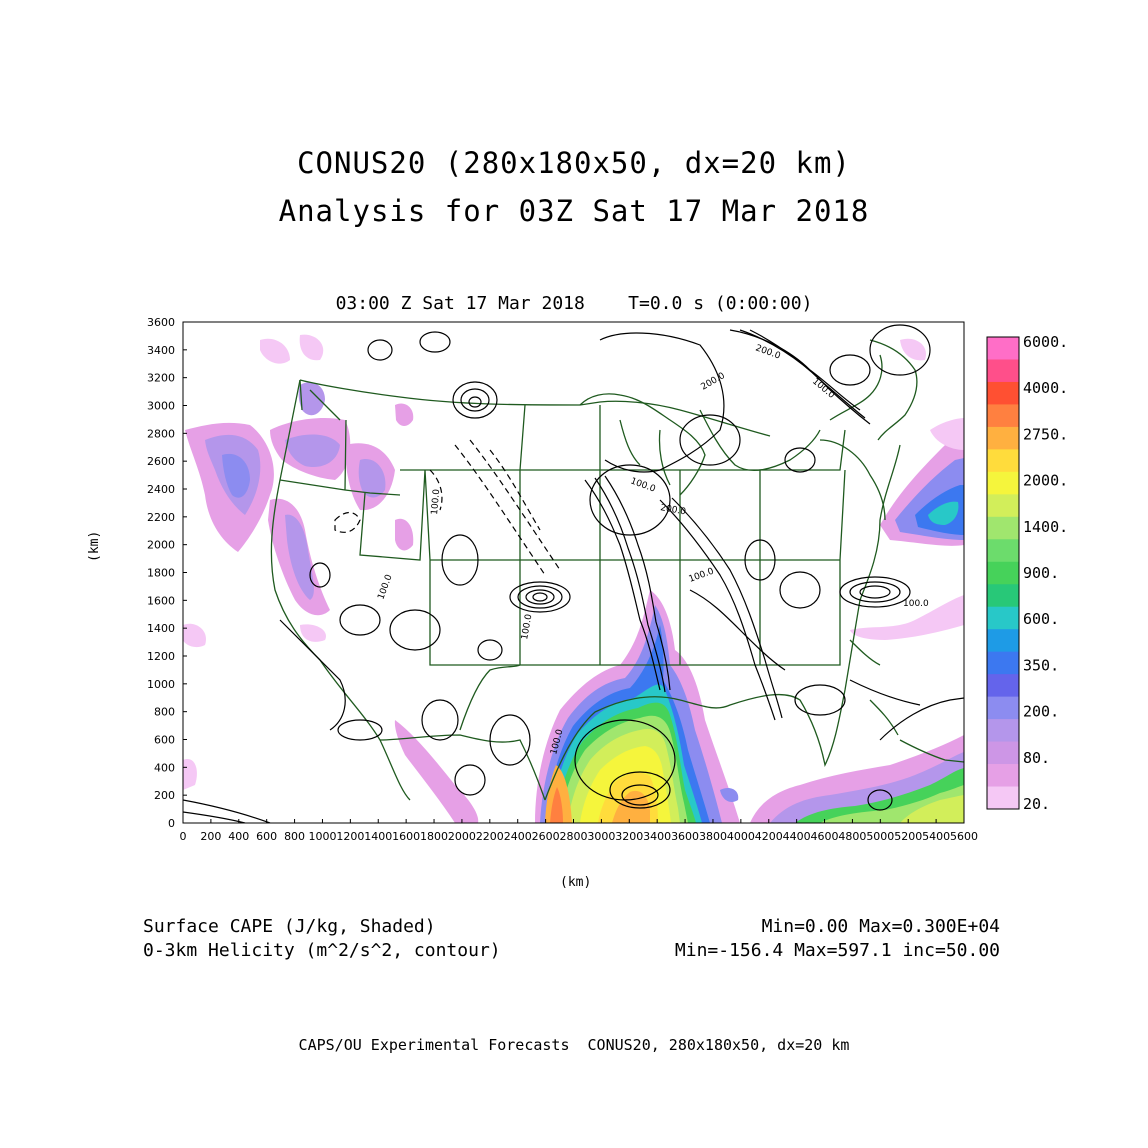 This screenshot has height=1148, width=1148. Describe the element at coordinates (161, 489) in the screenshot. I see `y-tick-label: 2400` at that location.